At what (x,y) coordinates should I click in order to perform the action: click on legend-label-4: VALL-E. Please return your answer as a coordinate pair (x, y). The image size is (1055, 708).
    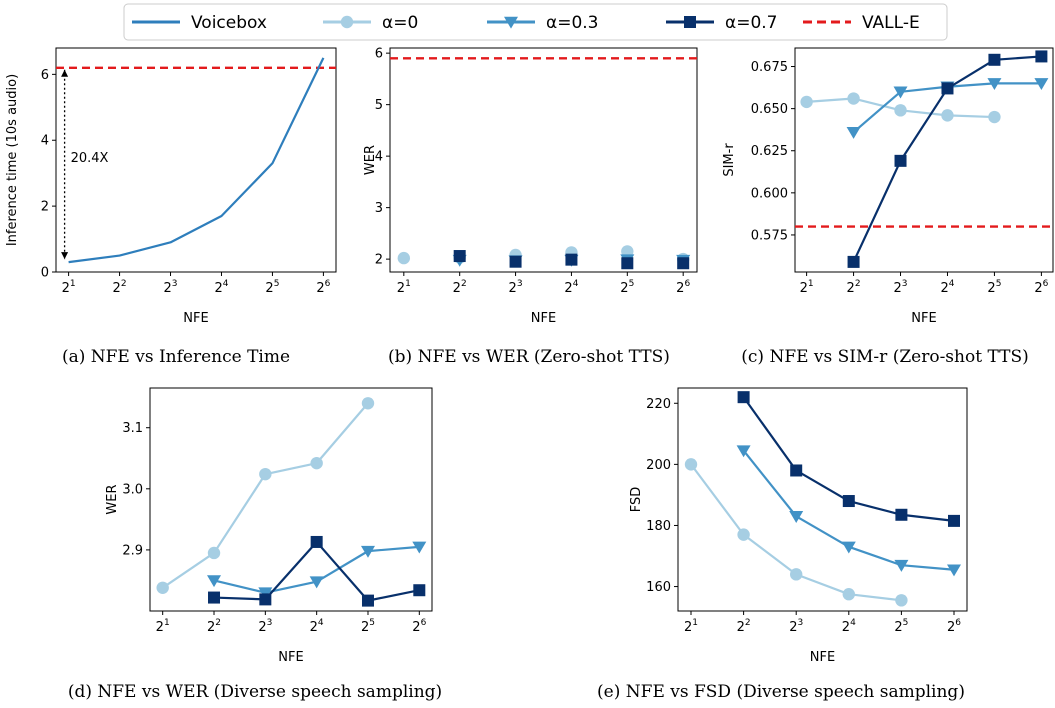
    Looking at the image, I should click on (891, 23).